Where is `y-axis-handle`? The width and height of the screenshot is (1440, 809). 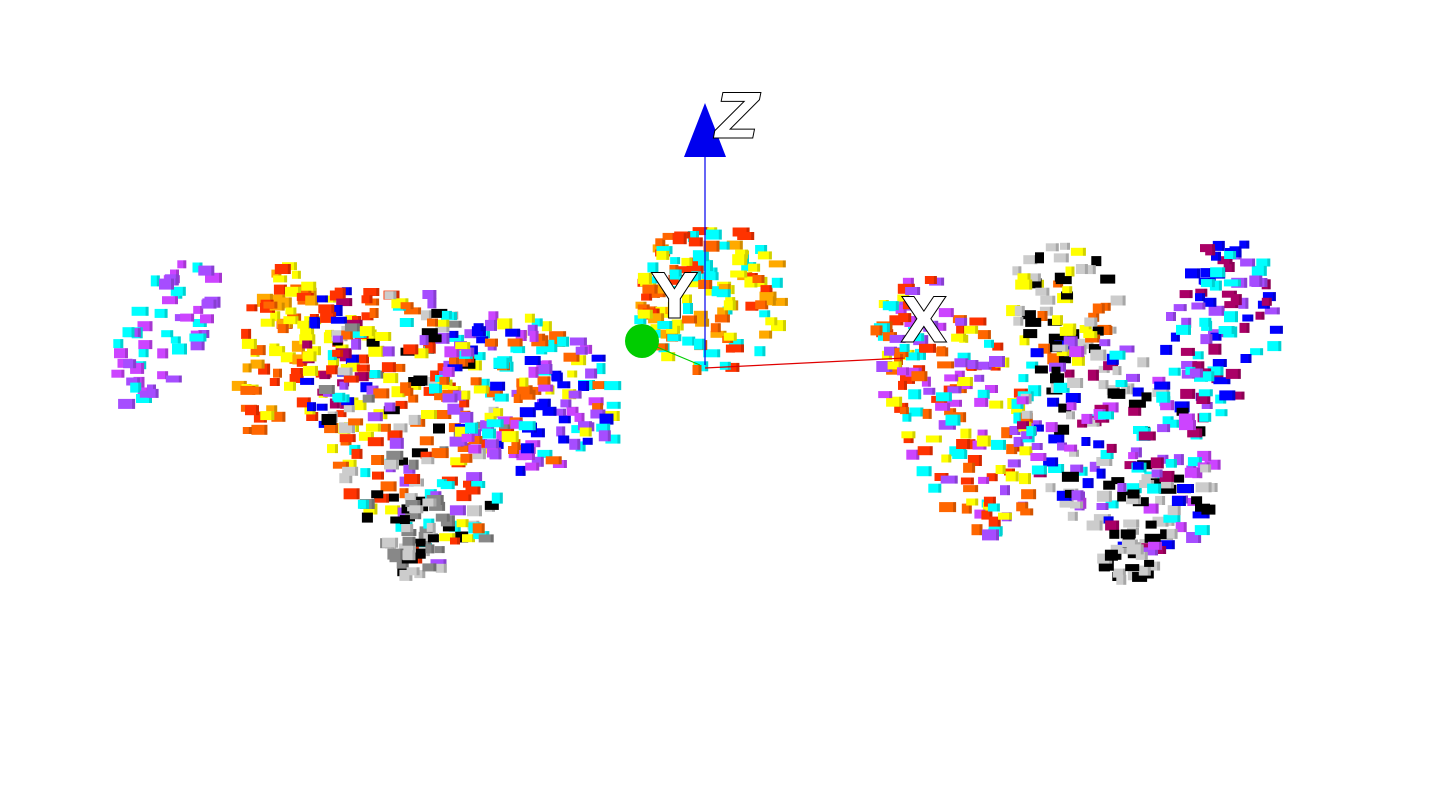 y-axis-handle is located at coordinates (642, 341).